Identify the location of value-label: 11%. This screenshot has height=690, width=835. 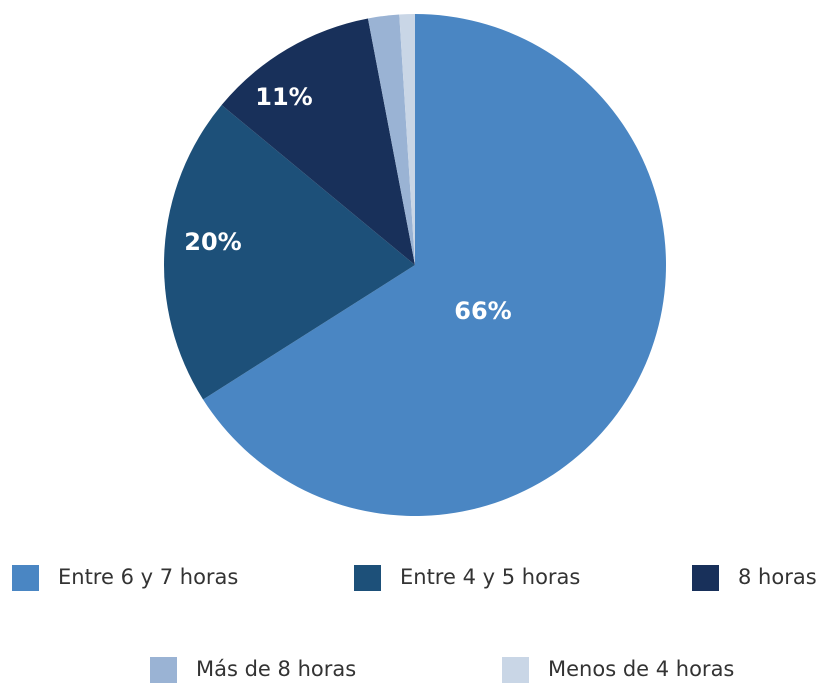
(283, 97).